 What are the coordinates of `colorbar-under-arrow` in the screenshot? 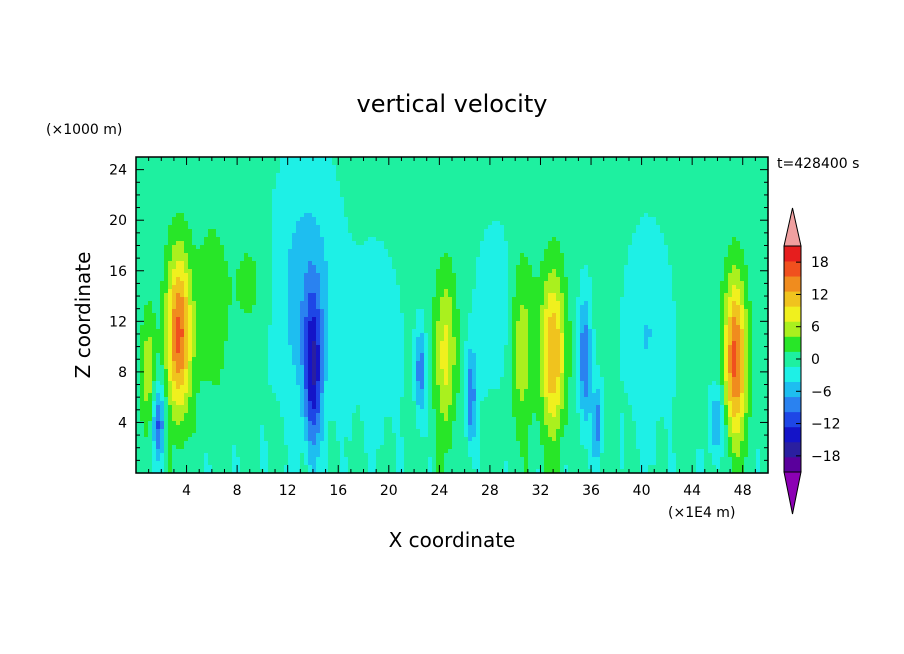 It's located at (792, 493).